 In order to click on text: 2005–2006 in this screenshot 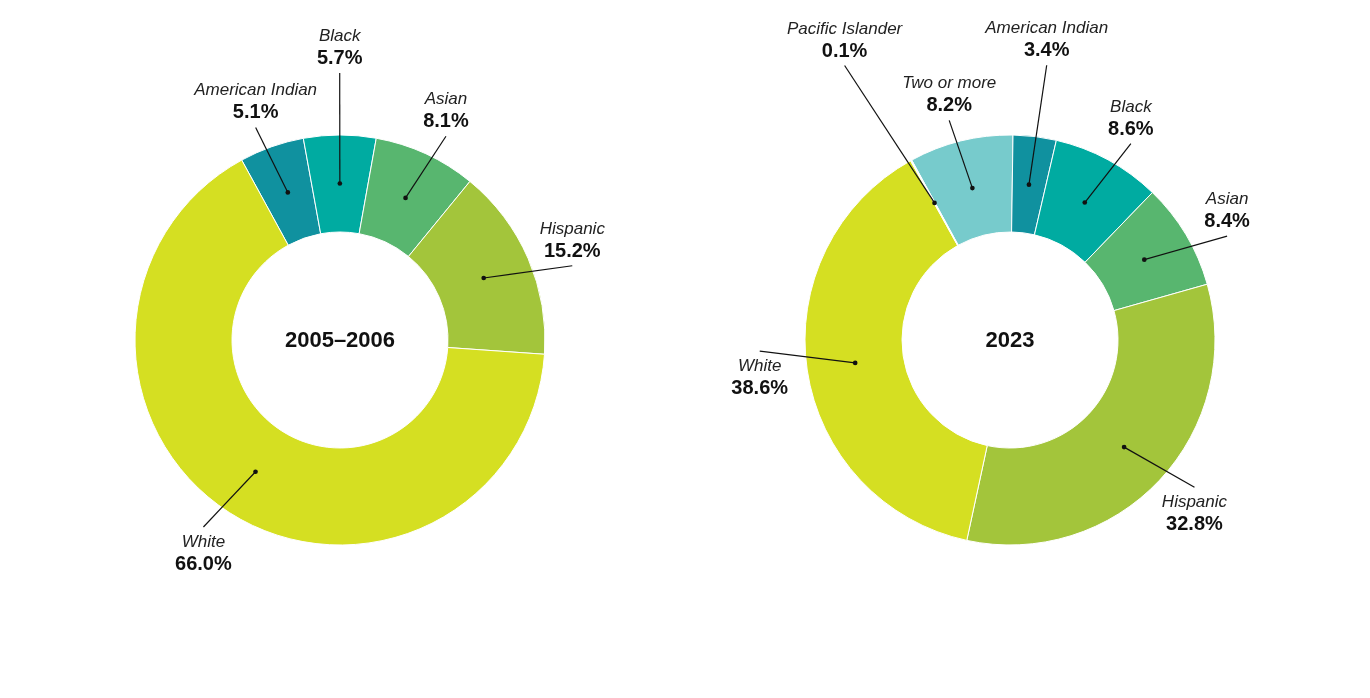, I will do `click(340, 339)`.